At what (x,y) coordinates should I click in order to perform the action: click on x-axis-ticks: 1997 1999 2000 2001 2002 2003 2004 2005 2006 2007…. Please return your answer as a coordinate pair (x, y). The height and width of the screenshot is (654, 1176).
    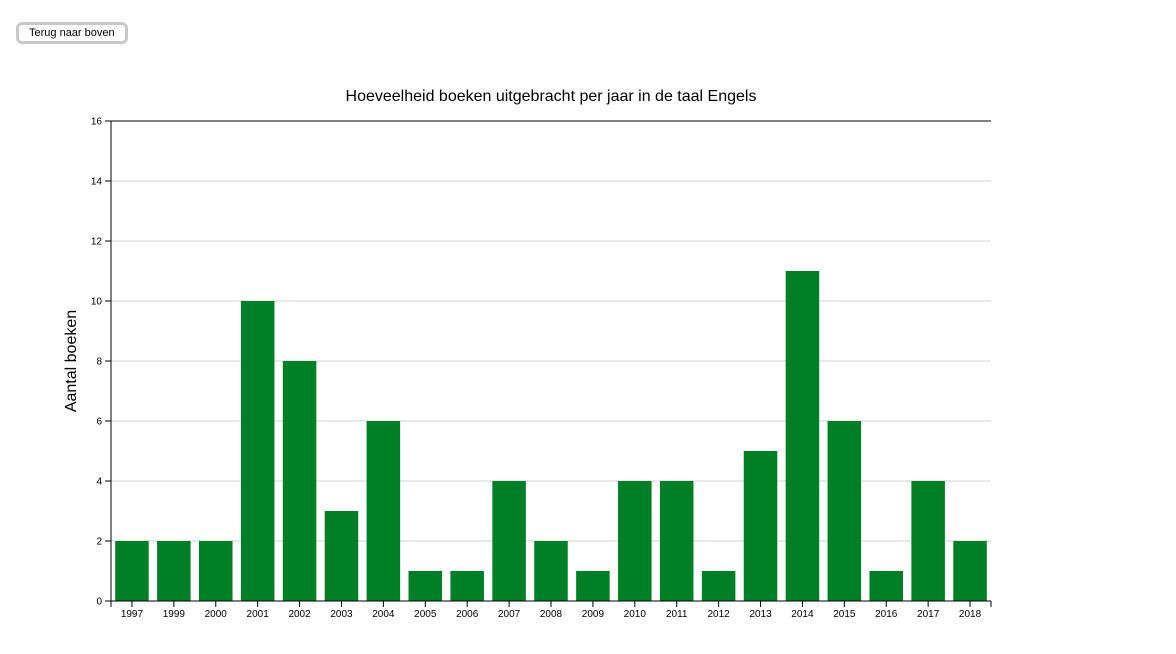
    Looking at the image, I should click on (551, 610).